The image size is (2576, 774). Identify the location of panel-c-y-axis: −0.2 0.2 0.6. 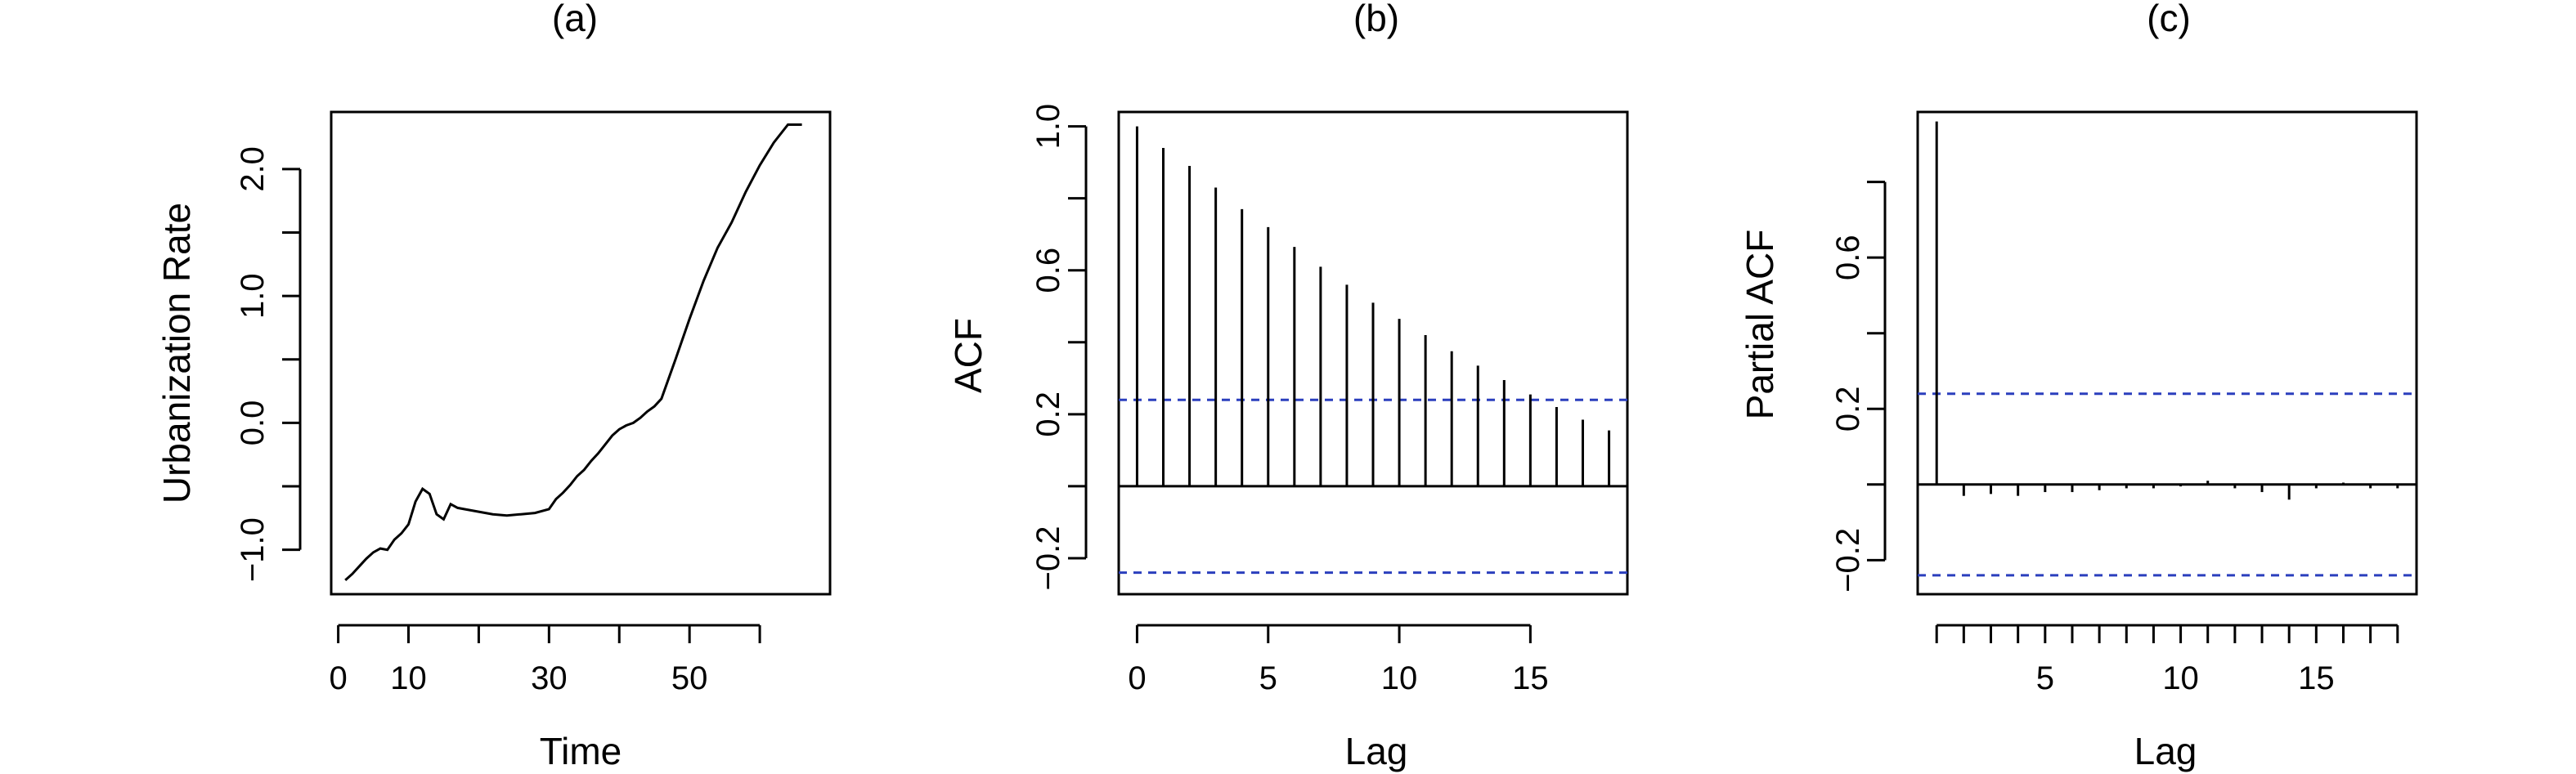
(1858, 387).